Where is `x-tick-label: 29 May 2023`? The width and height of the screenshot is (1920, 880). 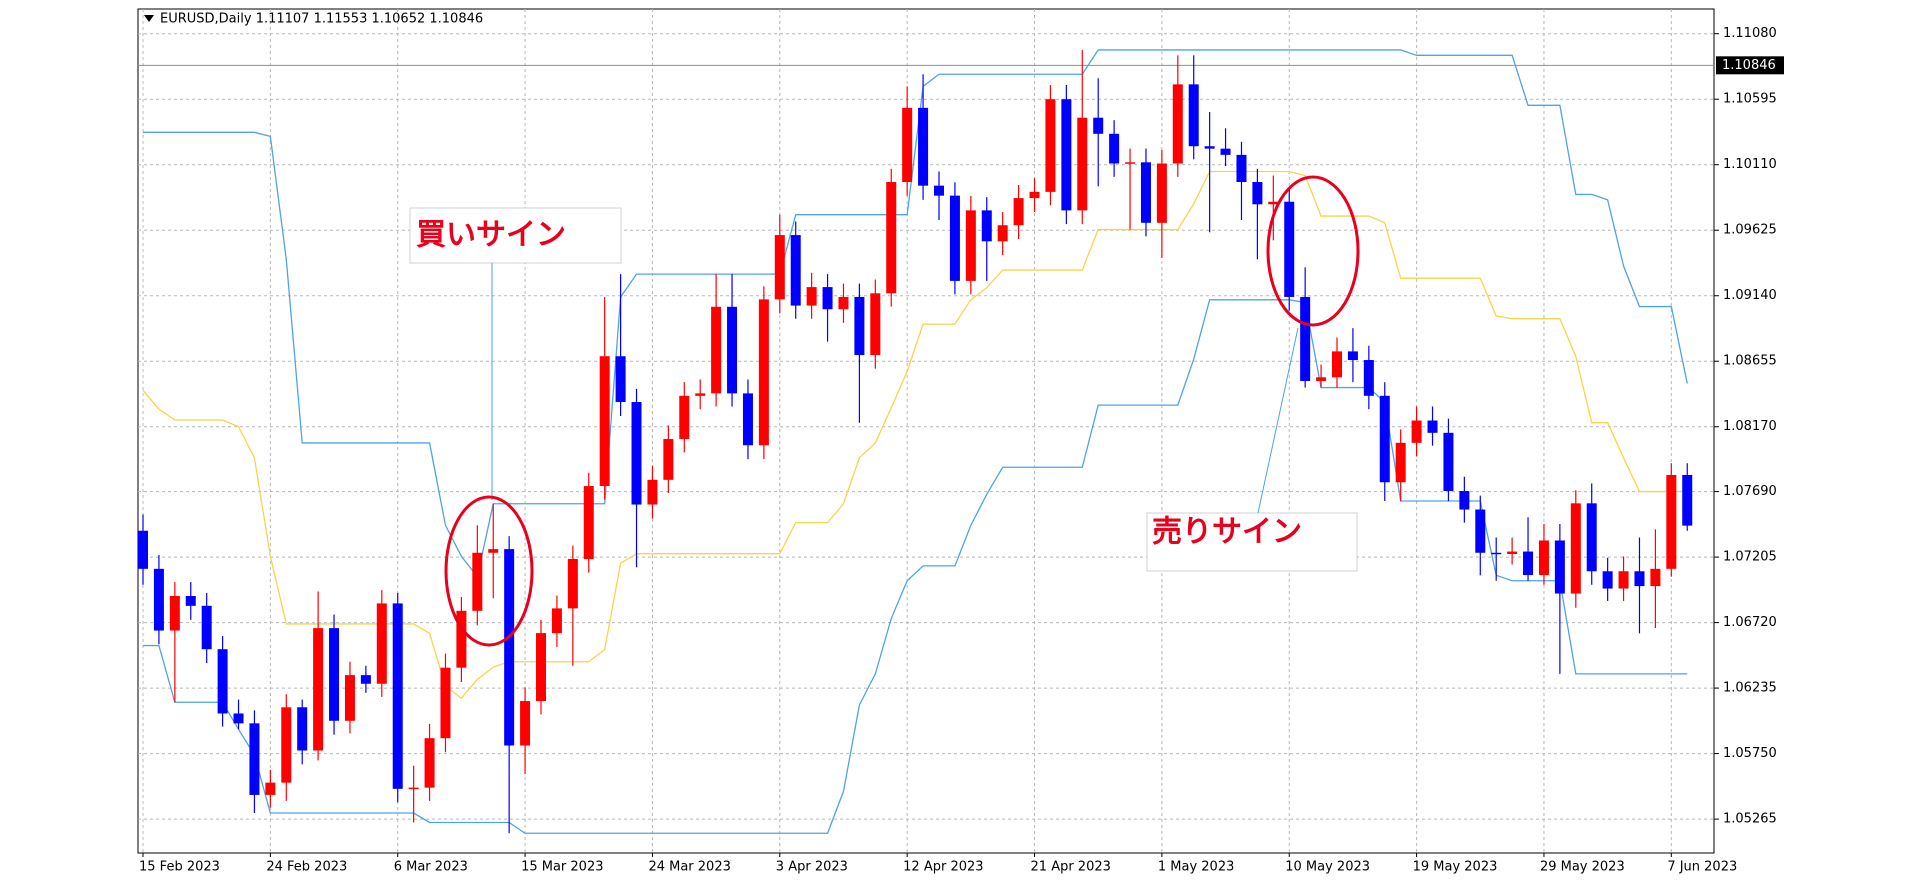 x-tick-label: 29 May 2023 is located at coordinates (1582, 867).